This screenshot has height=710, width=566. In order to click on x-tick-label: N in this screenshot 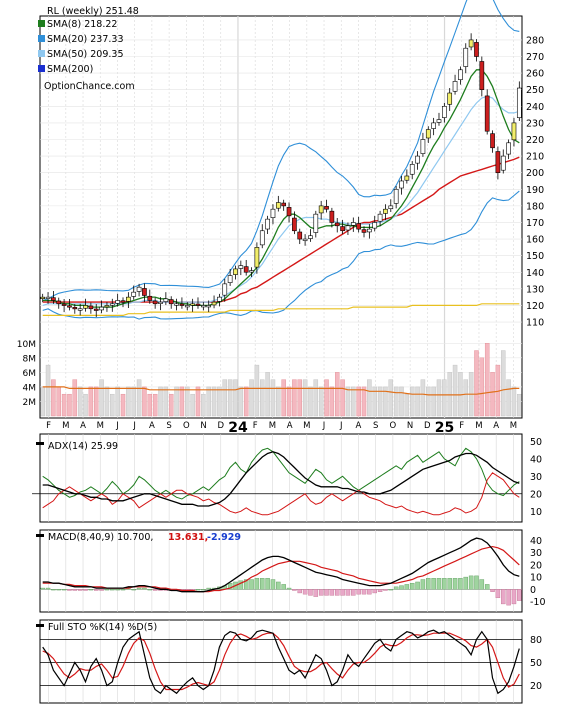, I will do `click(203, 426)`.